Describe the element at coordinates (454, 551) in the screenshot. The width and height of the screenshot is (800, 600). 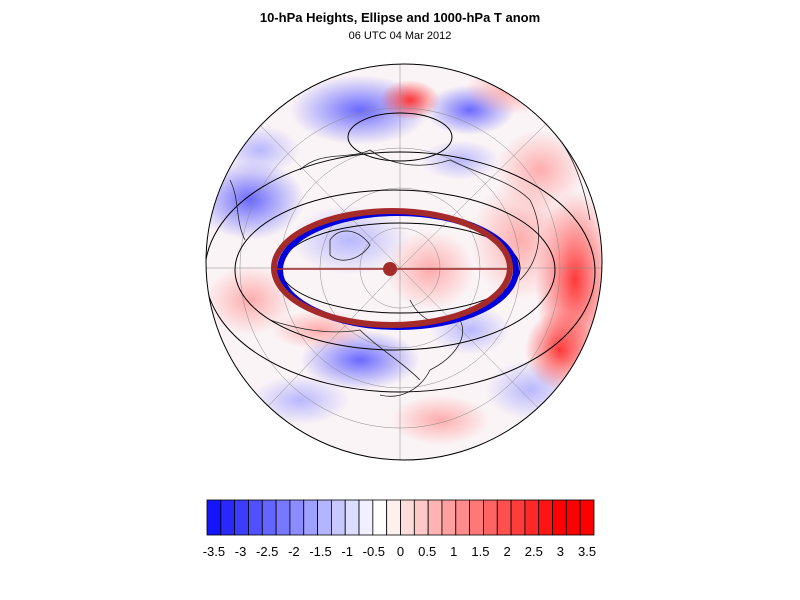
I see `colorbar-tick-label: 1` at that location.